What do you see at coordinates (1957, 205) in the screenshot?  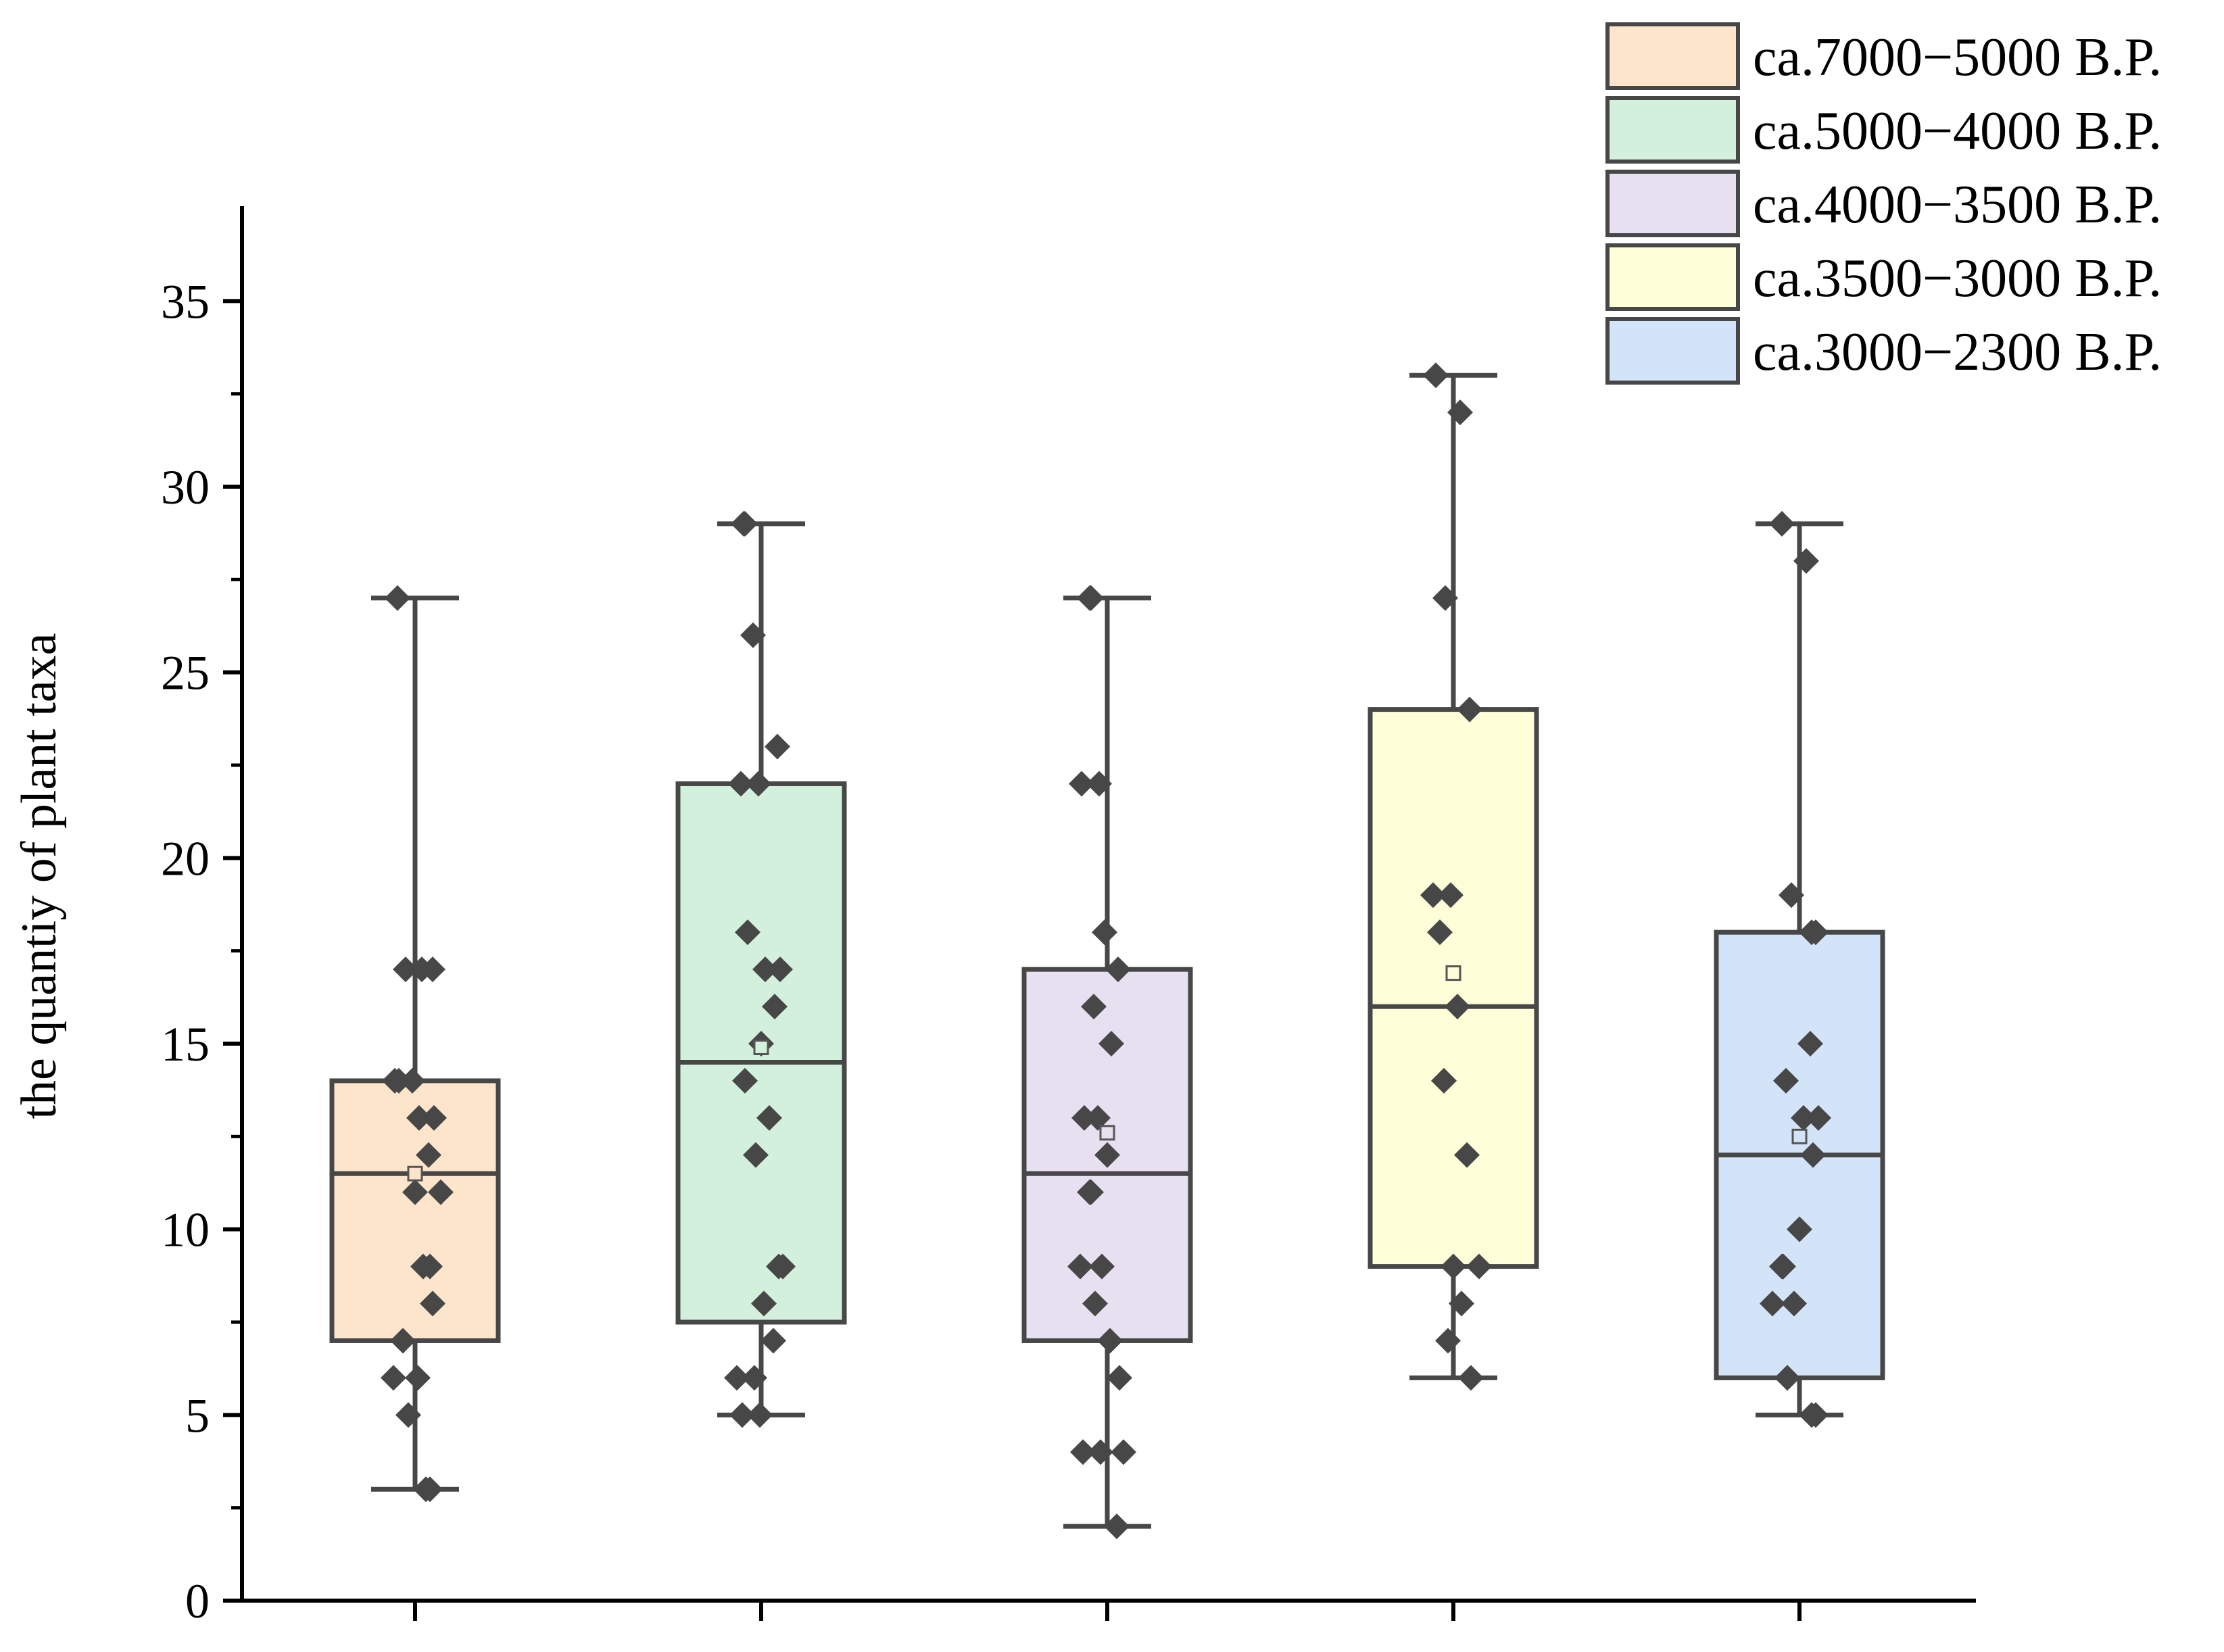 I see `legend-label: ca.4000−3500 B.P.` at bounding box center [1957, 205].